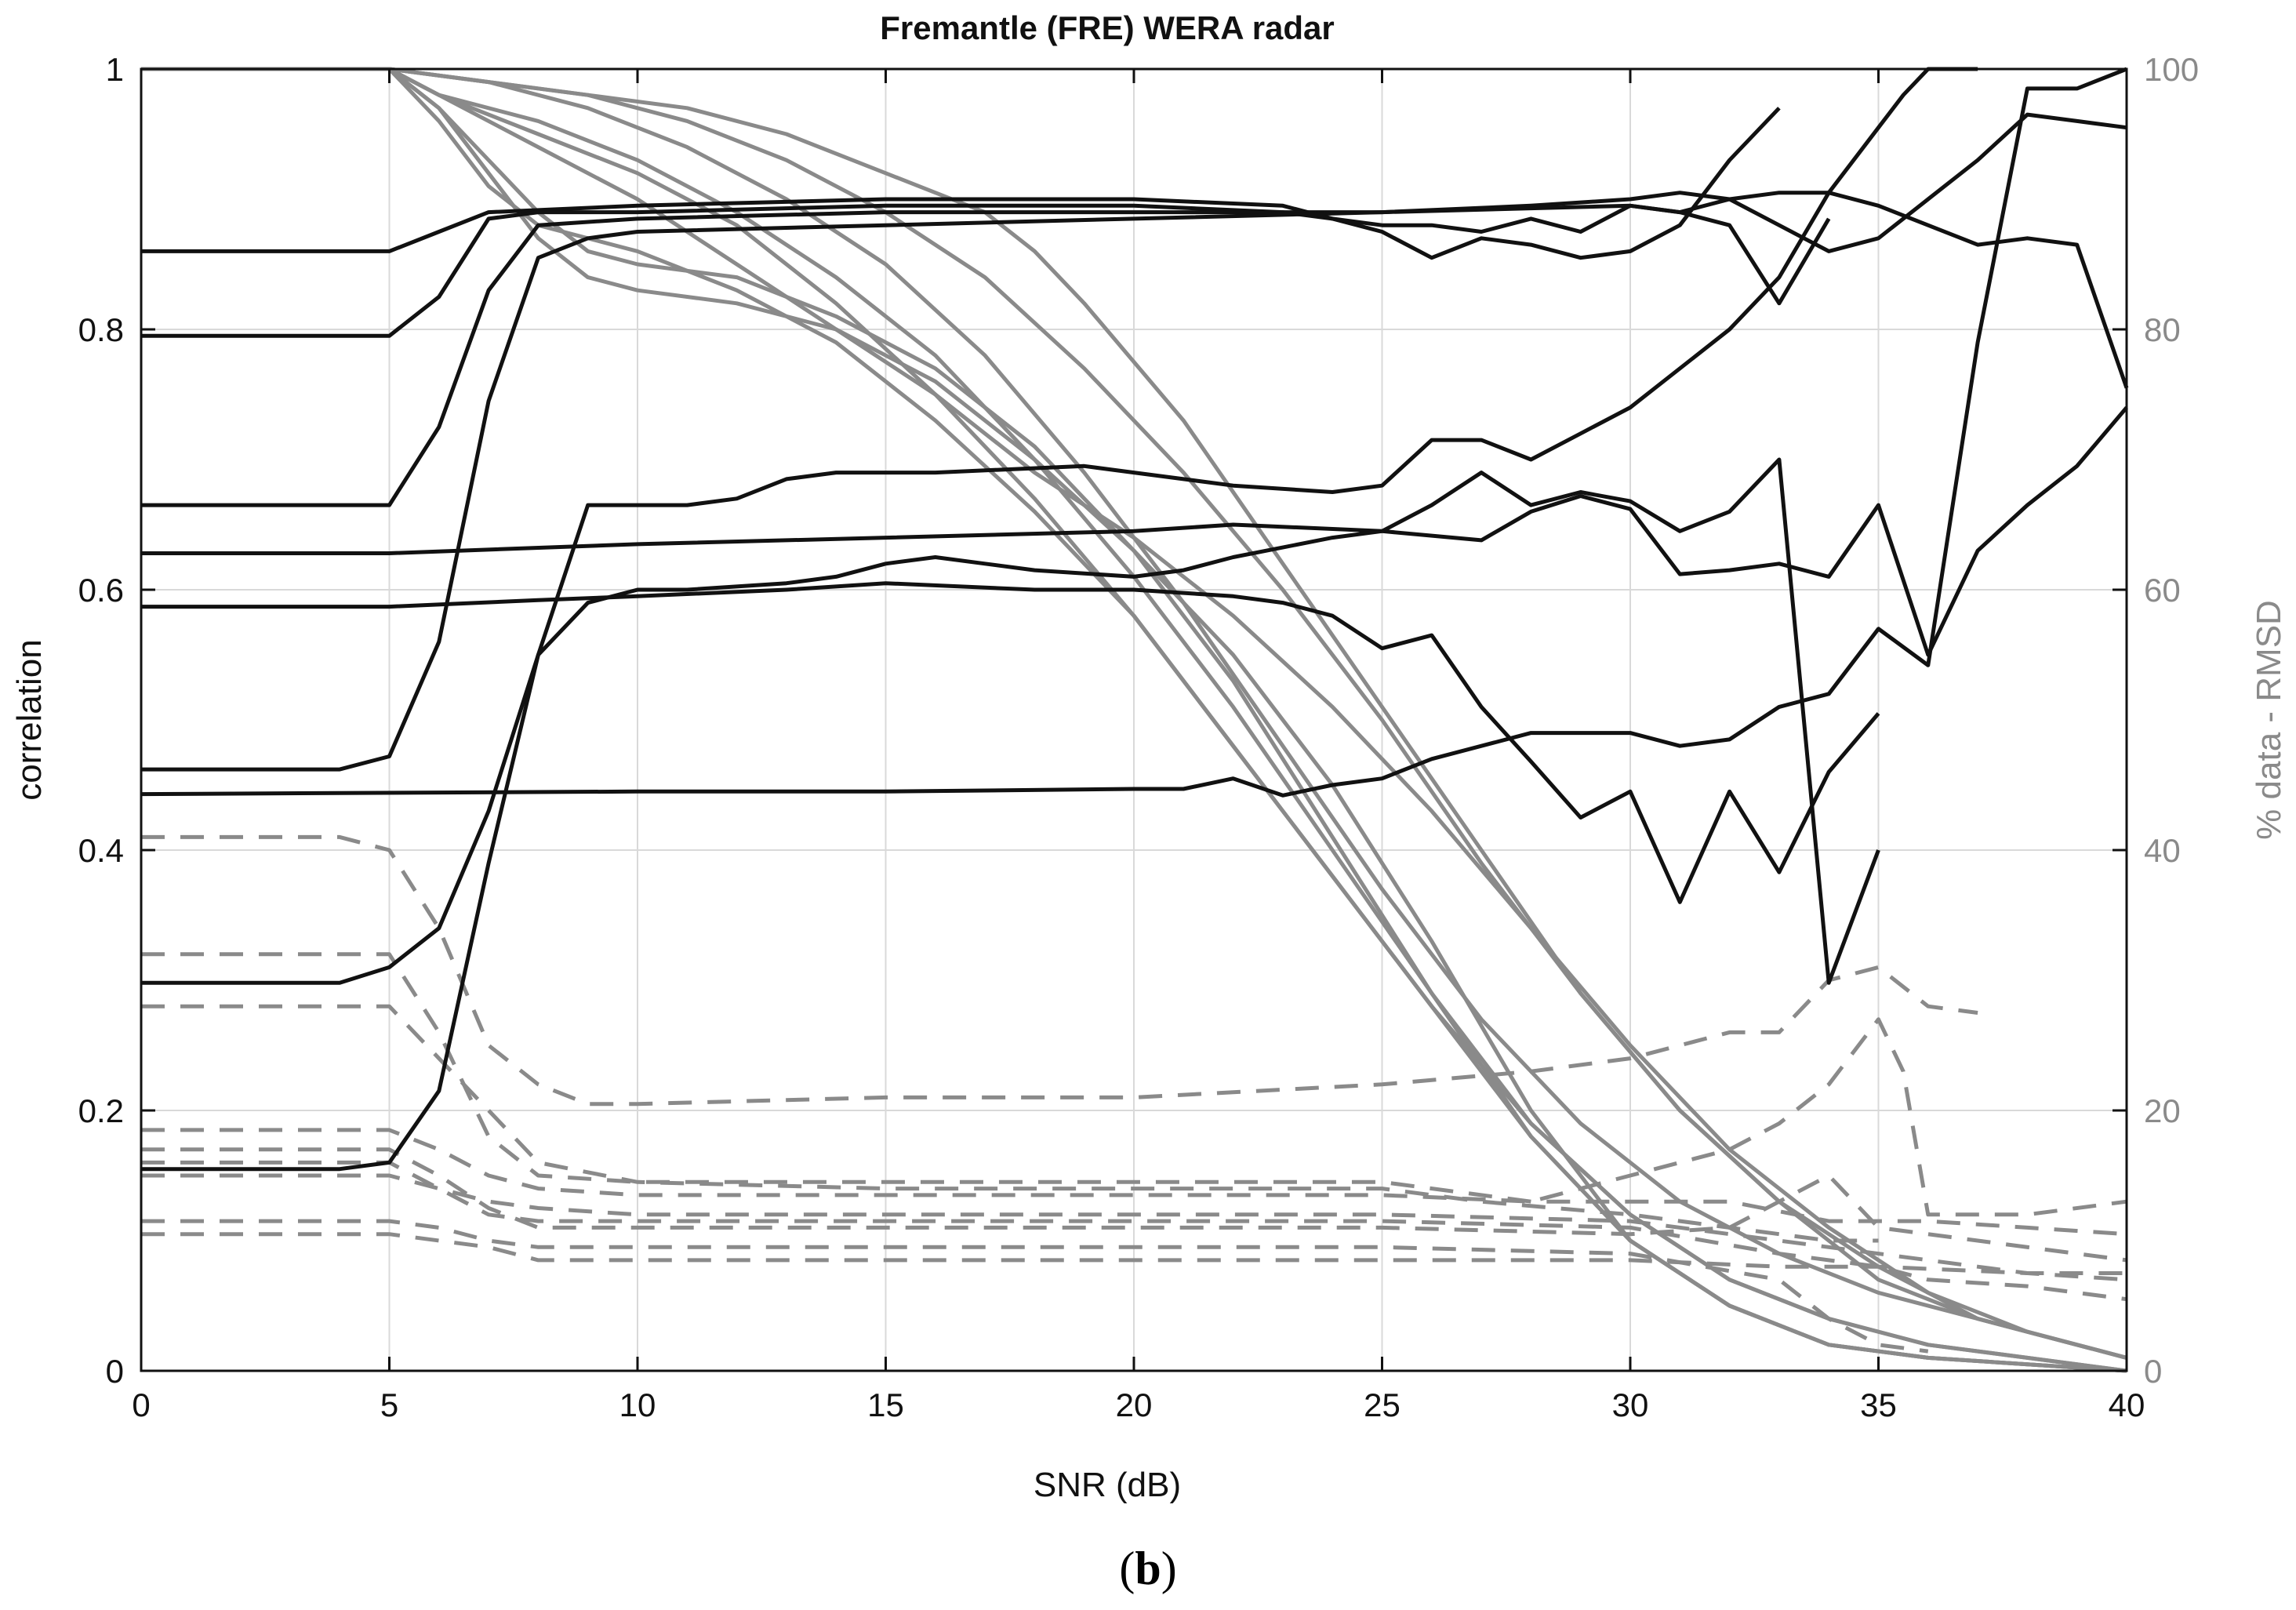 The width and height of the screenshot is (2296, 1610). What do you see at coordinates (1035, 1286) in the screenshot?
I see `rmsd-8-line` at bounding box center [1035, 1286].